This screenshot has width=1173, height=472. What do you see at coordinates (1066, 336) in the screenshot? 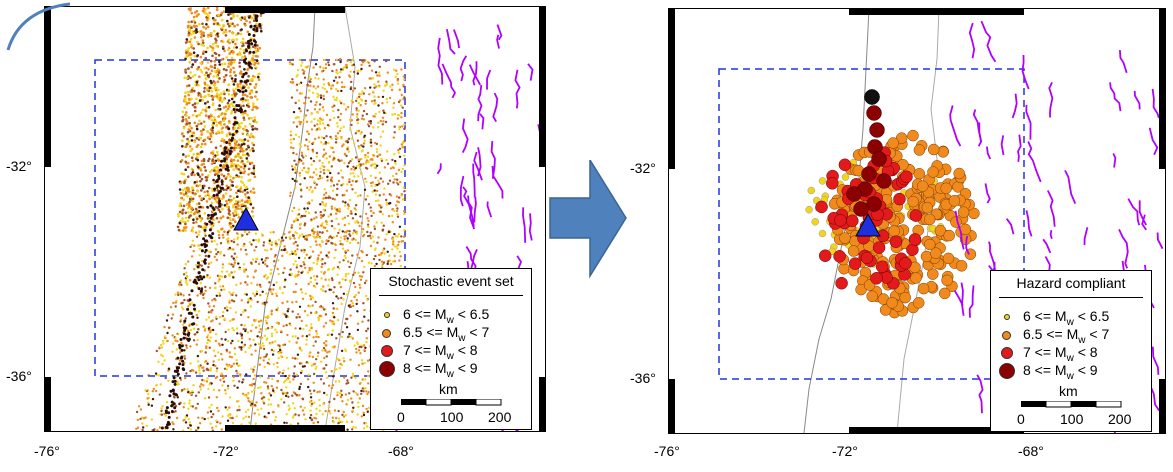
I see `legend-text: 6.5 <= Mw < 7` at bounding box center [1066, 336].